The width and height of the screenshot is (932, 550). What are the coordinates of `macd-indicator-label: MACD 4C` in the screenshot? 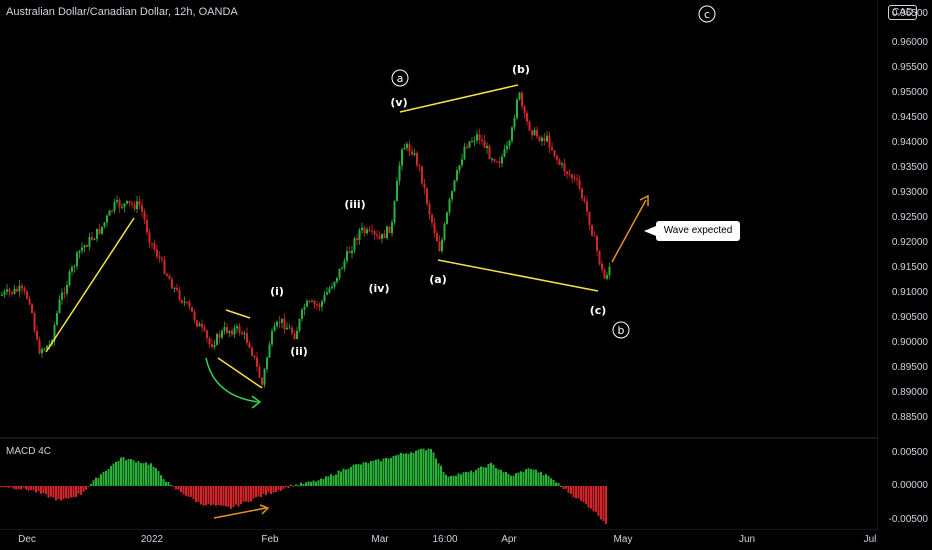 It's located at (29, 451).